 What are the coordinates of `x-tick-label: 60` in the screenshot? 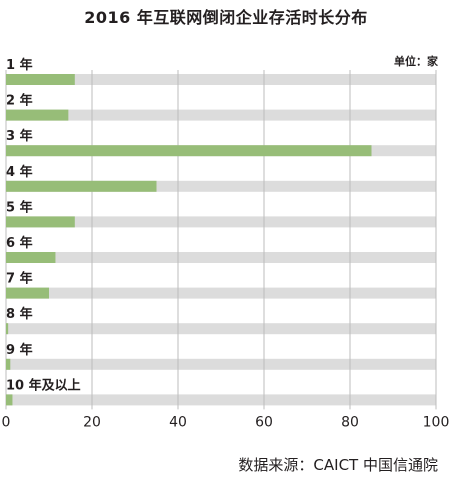 It's located at (264, 422).